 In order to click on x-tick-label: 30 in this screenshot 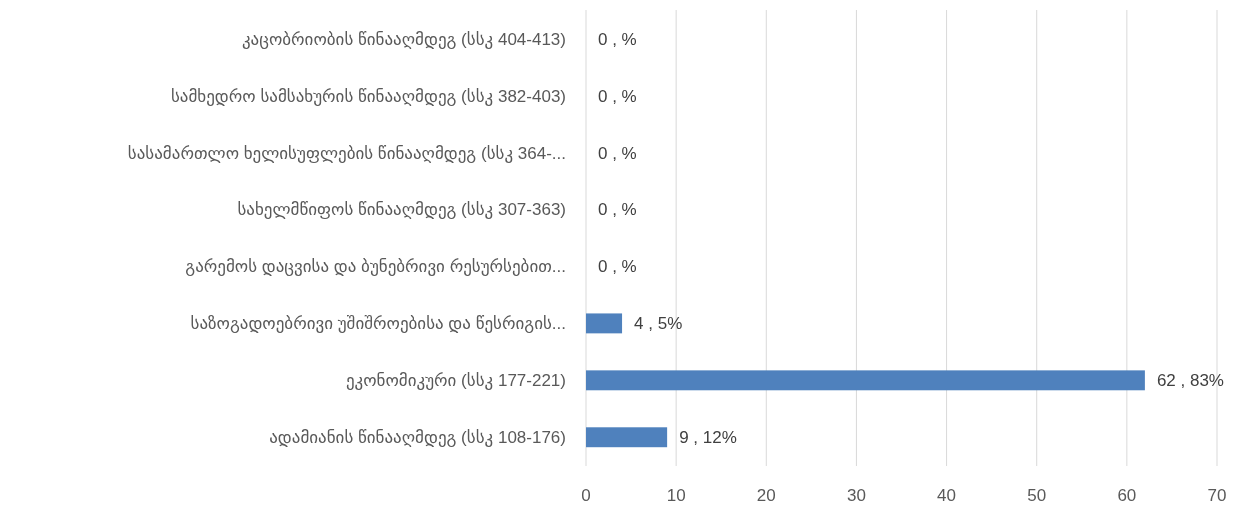, I will do `click(856, 495)`.